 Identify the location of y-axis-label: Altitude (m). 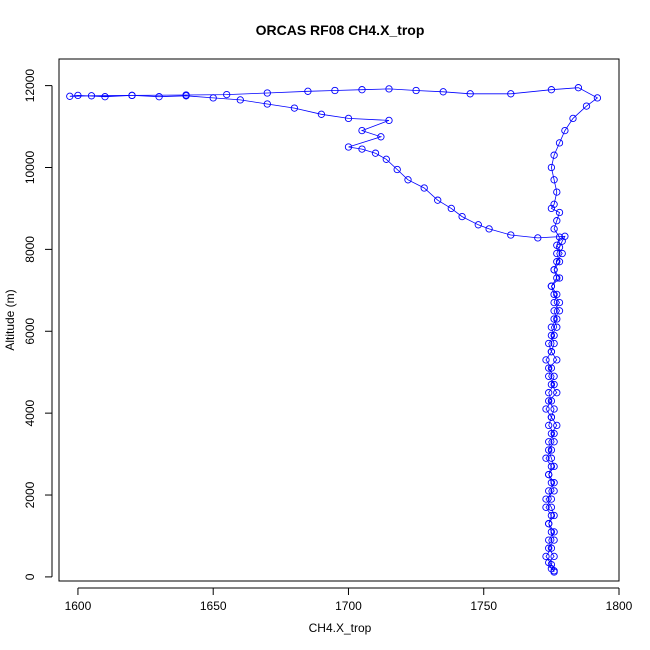
(10, 319).